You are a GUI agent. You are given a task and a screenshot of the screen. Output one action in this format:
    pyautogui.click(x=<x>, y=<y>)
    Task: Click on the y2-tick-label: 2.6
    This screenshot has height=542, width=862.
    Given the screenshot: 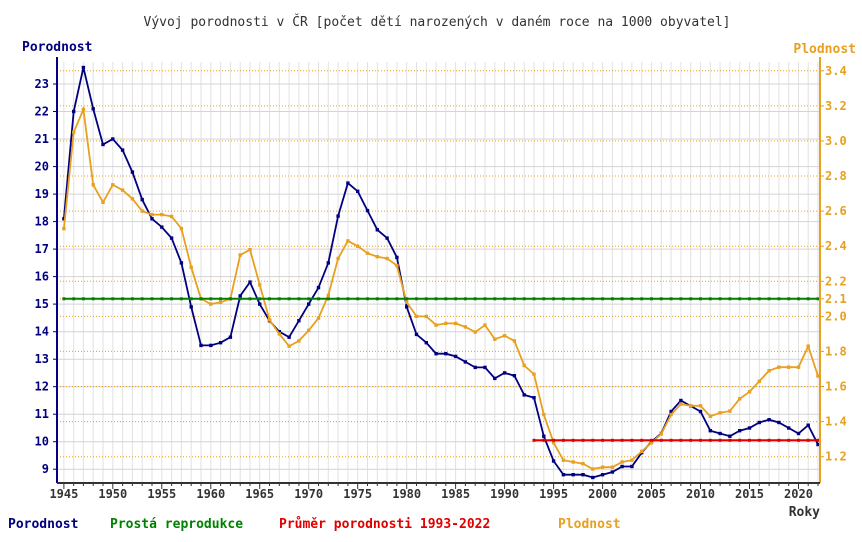 What is the action you would take?
    pyautogui.click(x=836, y=211)
    